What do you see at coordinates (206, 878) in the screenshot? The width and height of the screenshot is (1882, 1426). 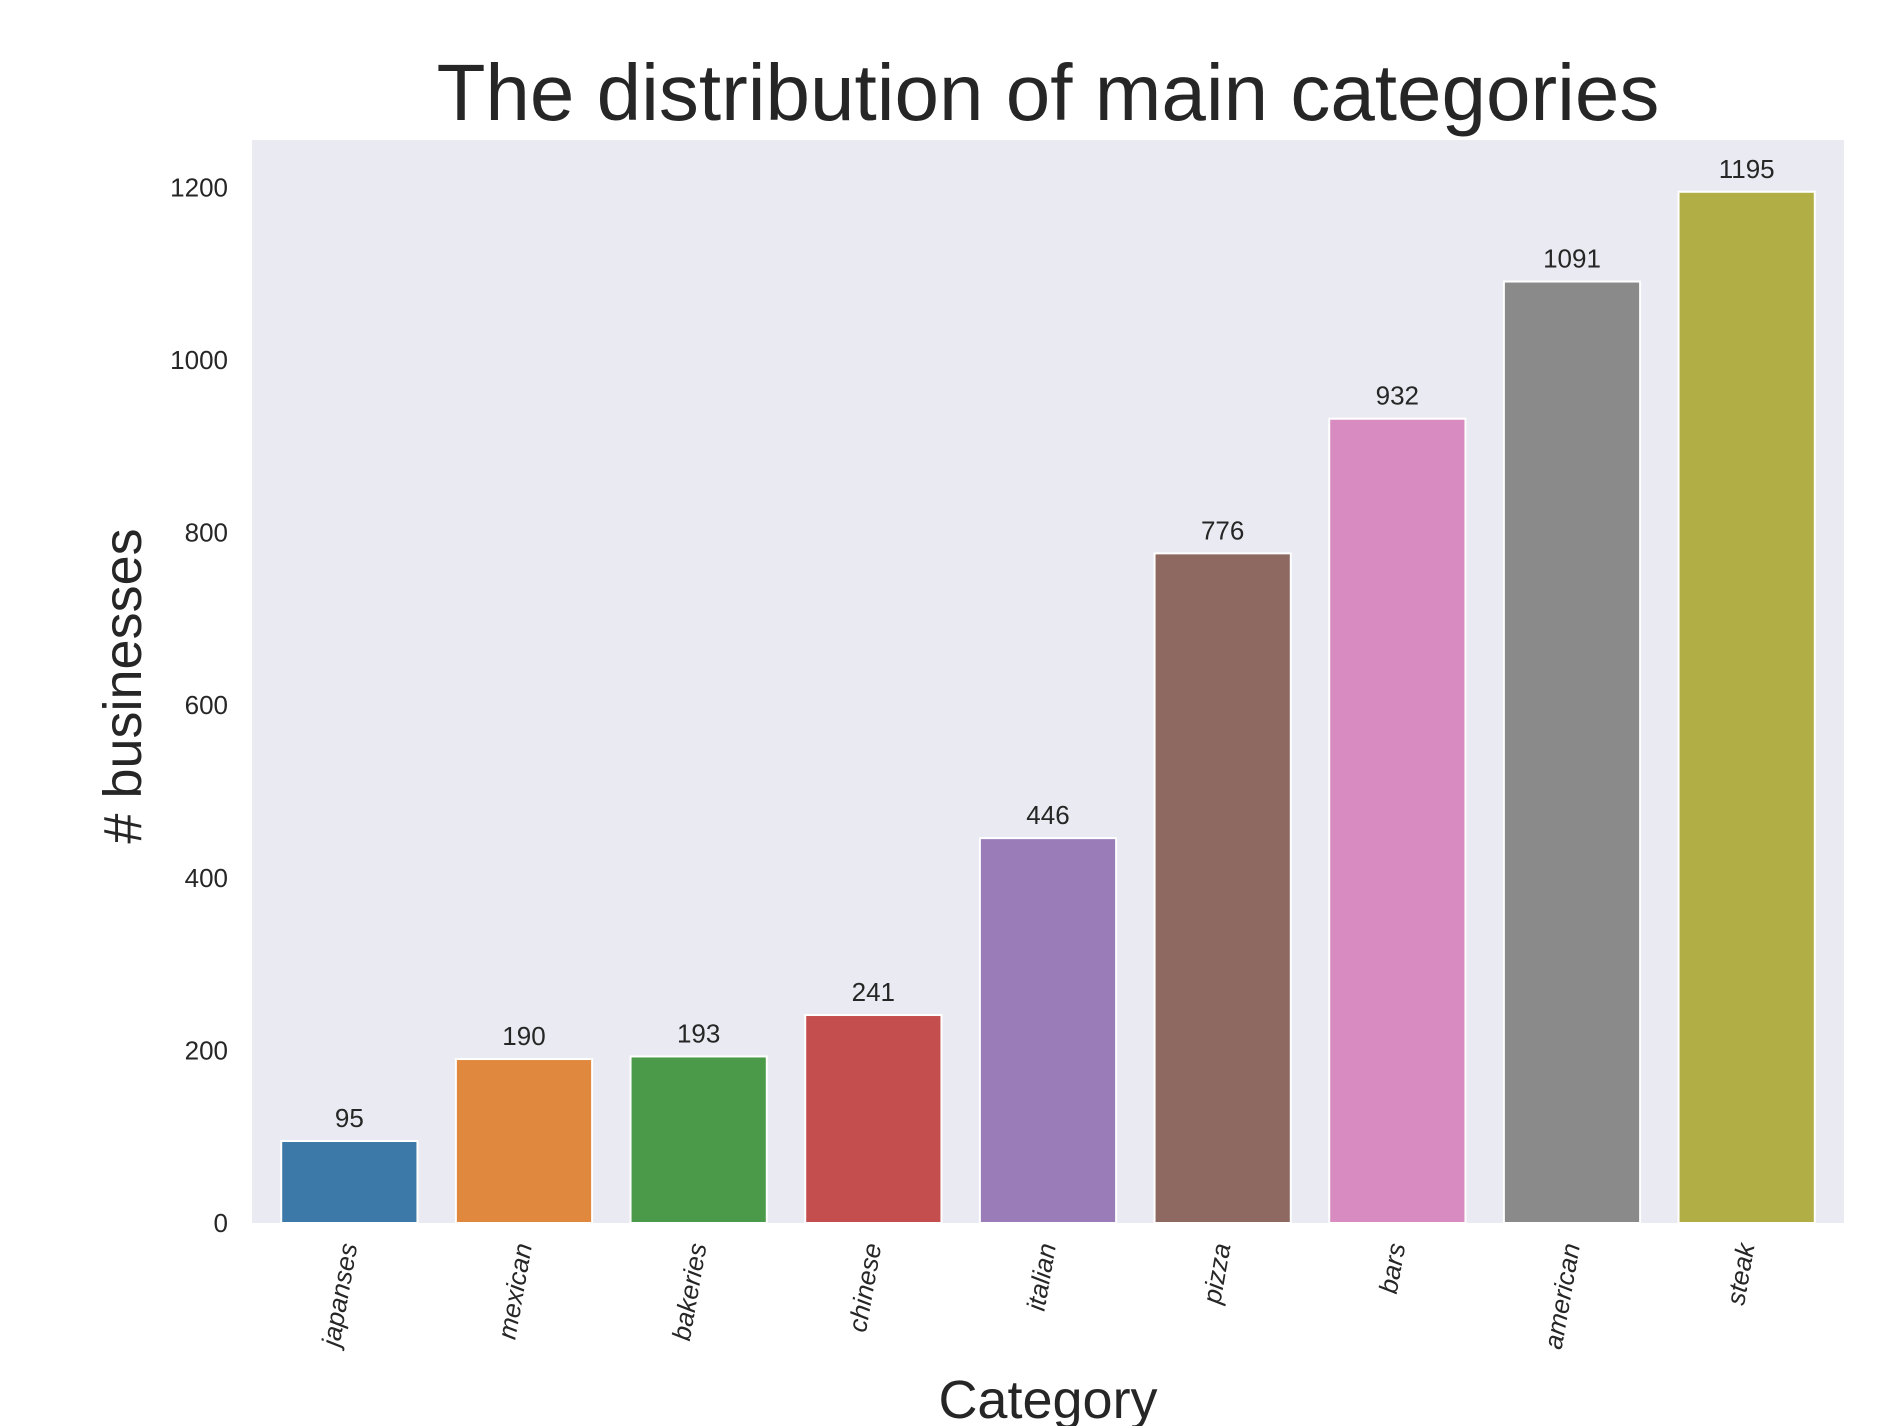 I see `y-tick-label: 400` at bounding box center [206, 878].